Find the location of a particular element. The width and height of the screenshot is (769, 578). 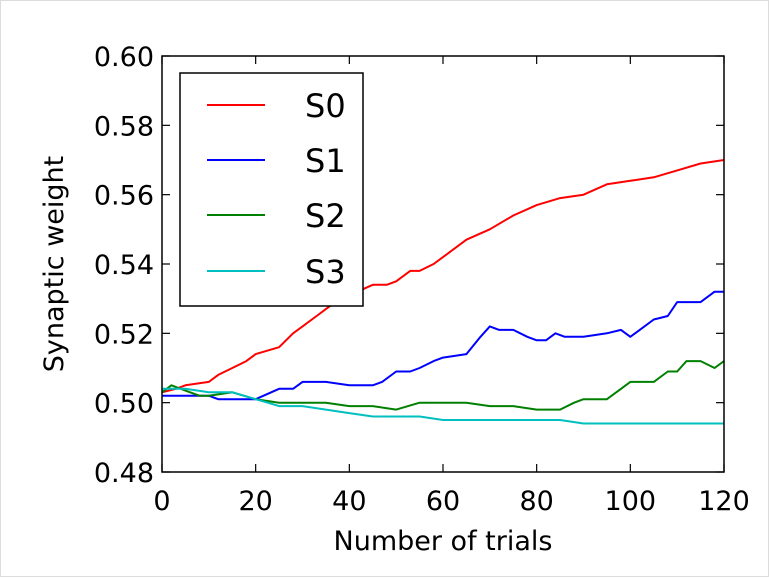

x-tick-label: 20 is located at coordinates (255, 501).